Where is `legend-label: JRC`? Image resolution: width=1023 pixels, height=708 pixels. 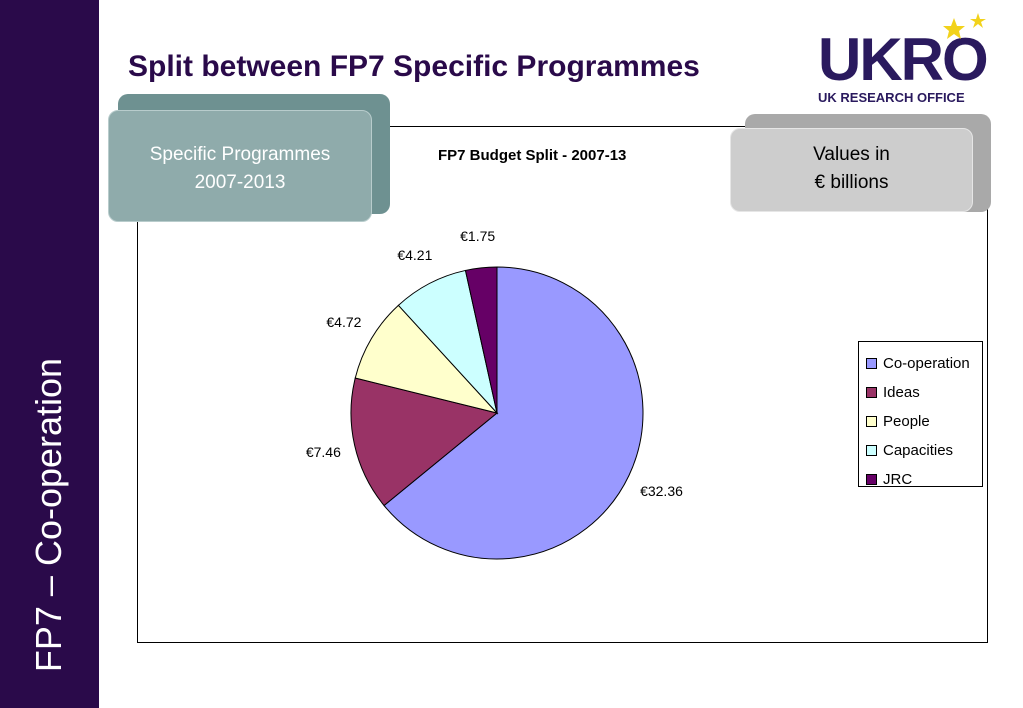
legend-label: JRC is located at coordinates (898, 479).